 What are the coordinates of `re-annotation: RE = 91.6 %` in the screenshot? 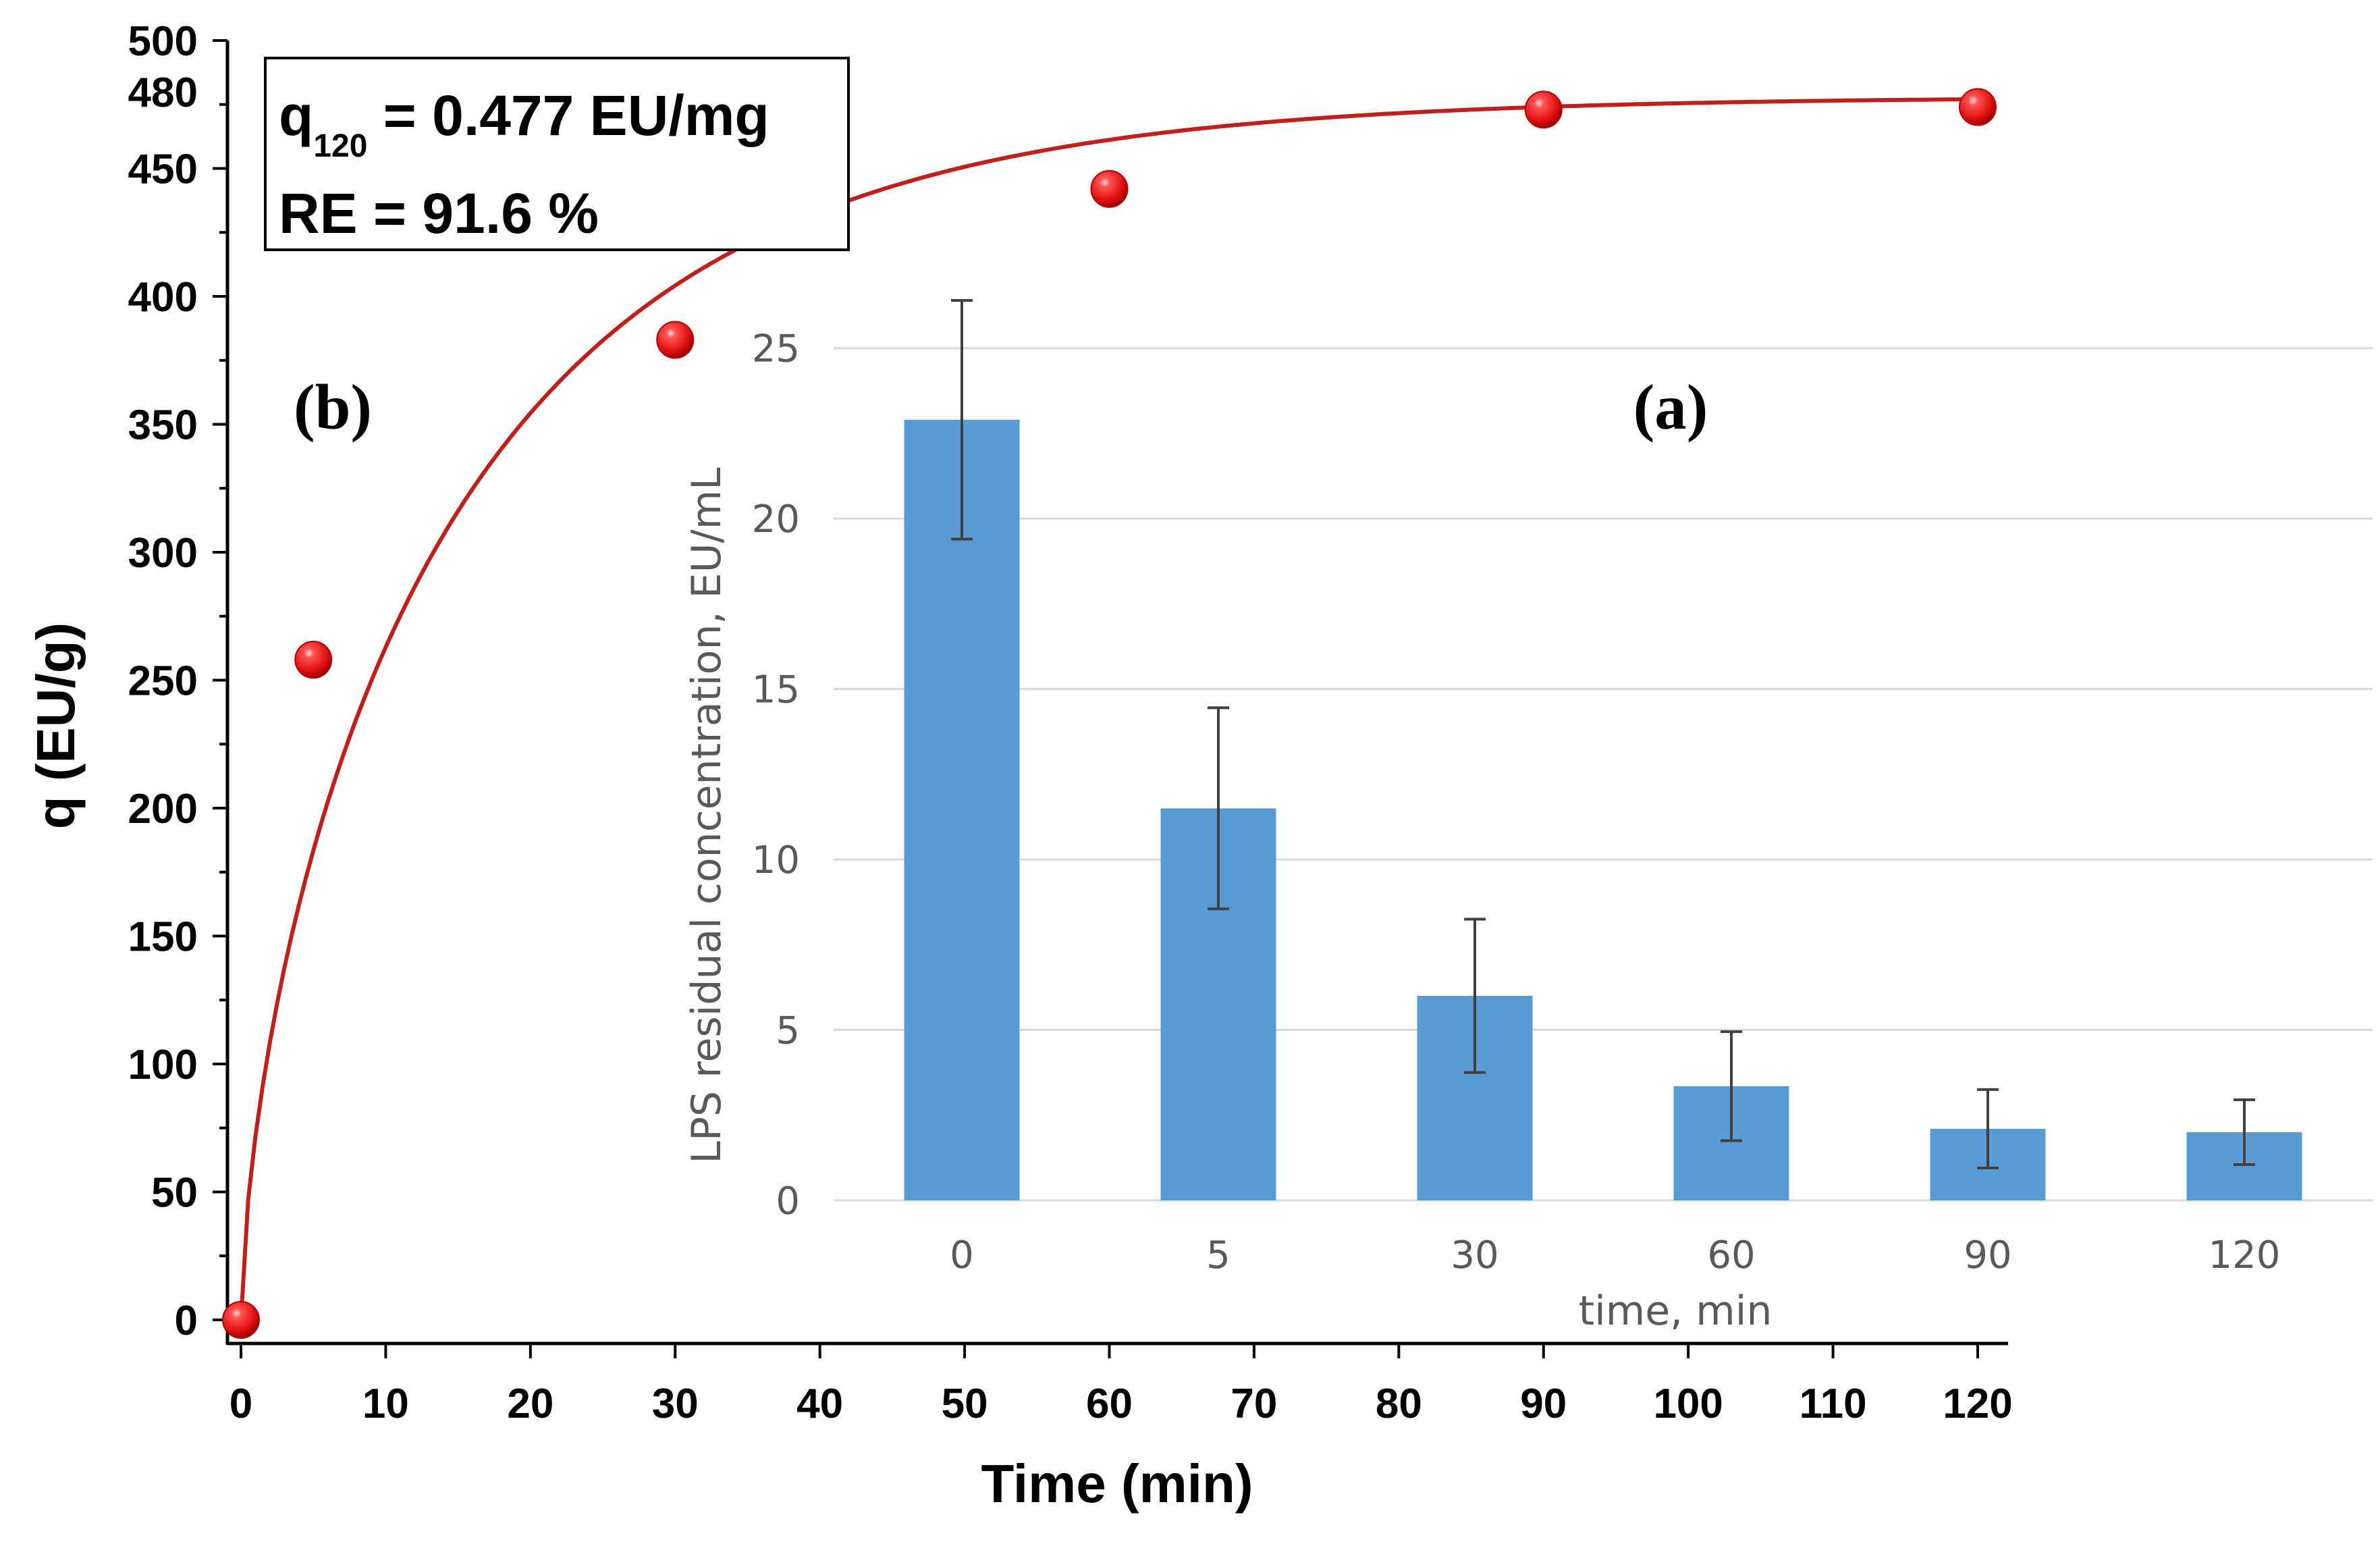 It's located at (439, 213).